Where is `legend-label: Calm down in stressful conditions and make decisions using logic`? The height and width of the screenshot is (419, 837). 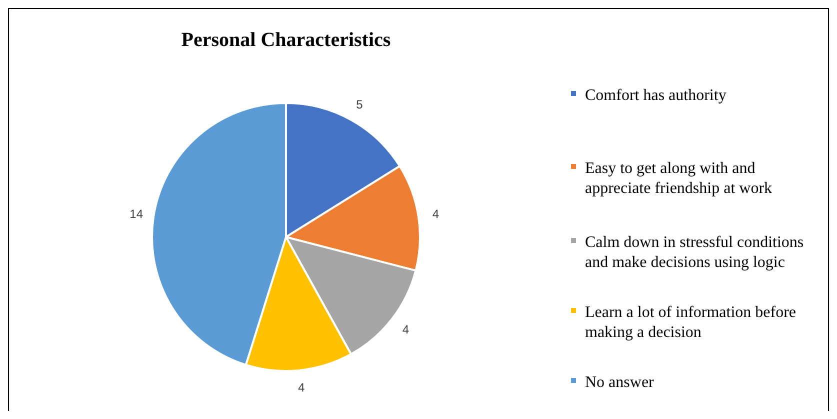 legend-label: Calm down in stressful conditions and make decisions using logic is located at coordinates (694, 252).